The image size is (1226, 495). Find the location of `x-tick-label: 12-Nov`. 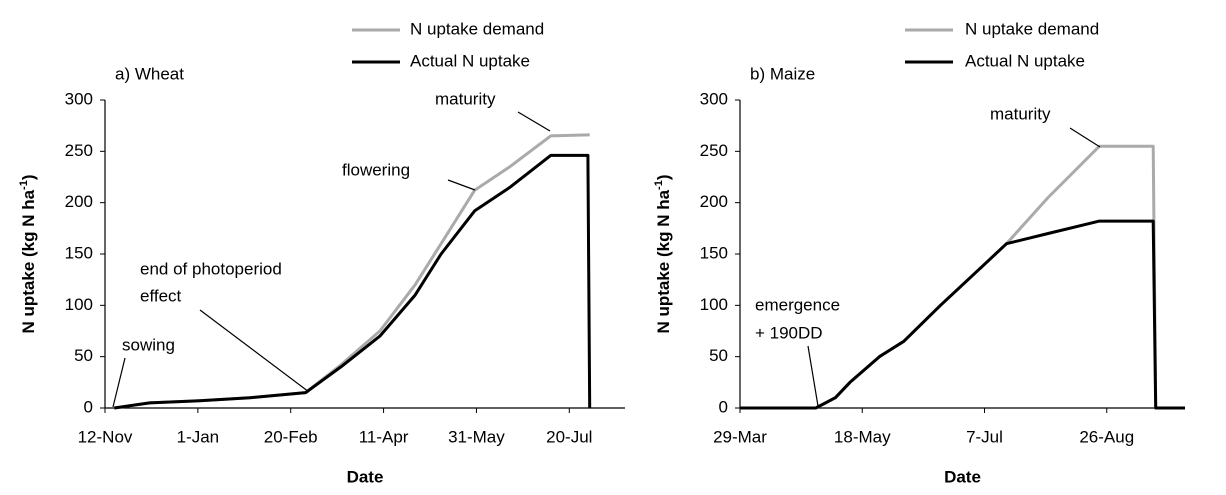

x-tick-label: 12-Nov is located at coordinates (105, 436).